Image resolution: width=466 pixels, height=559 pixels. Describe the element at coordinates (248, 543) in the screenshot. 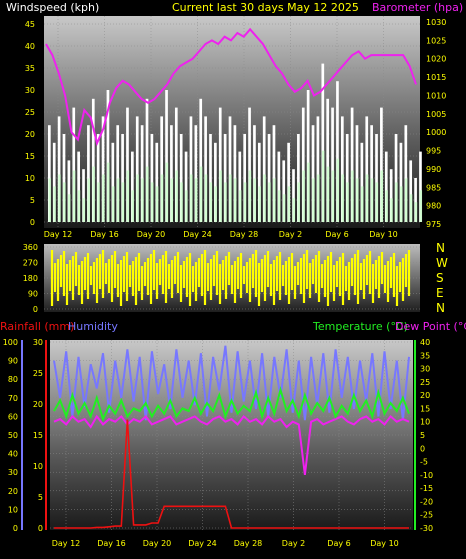

I see `temp-x-tick: Day 28` at that location.